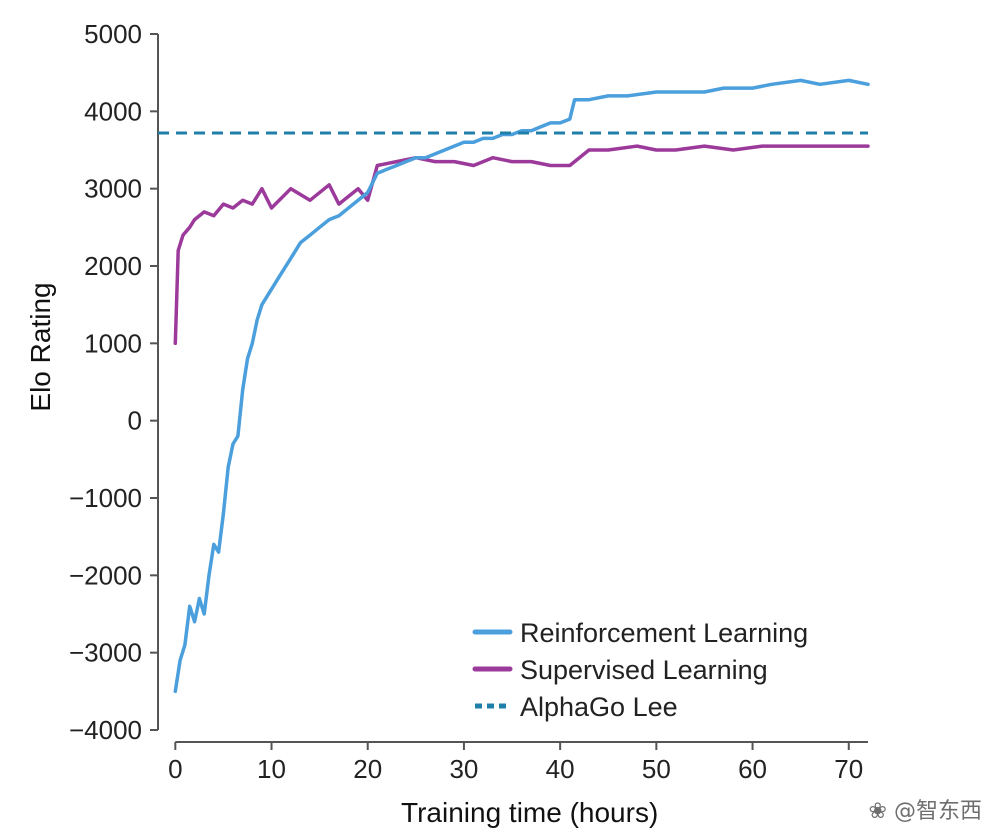 The image size is (1000, 839). I want to click on y-tick-label: 5000, so click(113, 34).